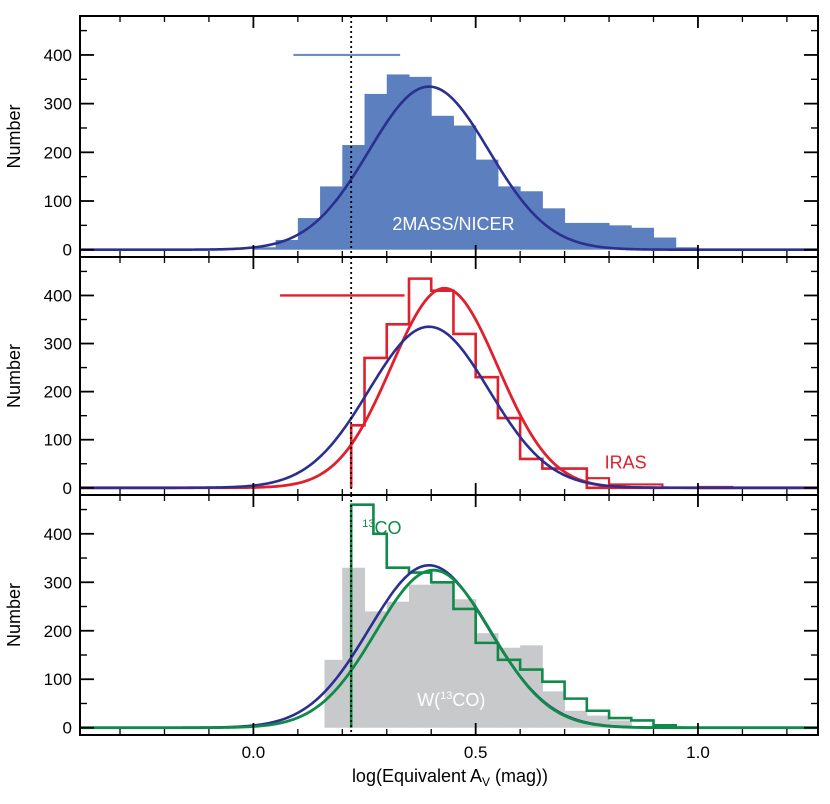 The image size is (830, 804). What do you see at coordinates (453, 224) in the screenshot?
I see `panel-label: 2MASS/NICER` at bounding box center [453, 224].